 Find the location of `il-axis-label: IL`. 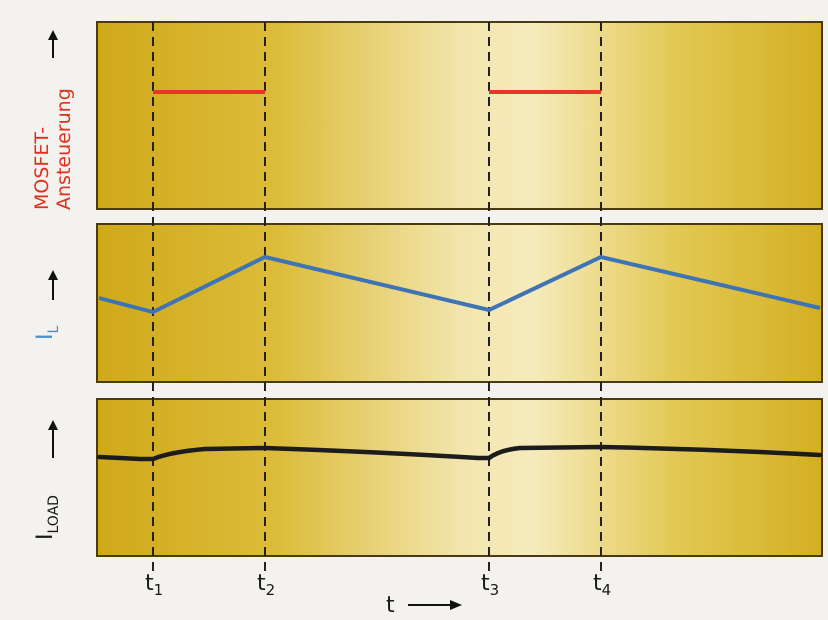

il-axis-label: IL is located at coordinates (47, 333).